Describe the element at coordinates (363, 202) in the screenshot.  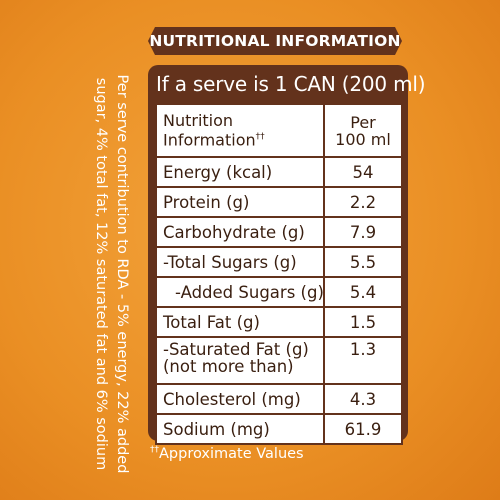
I see `nutrient-value: 2.2` at that location.